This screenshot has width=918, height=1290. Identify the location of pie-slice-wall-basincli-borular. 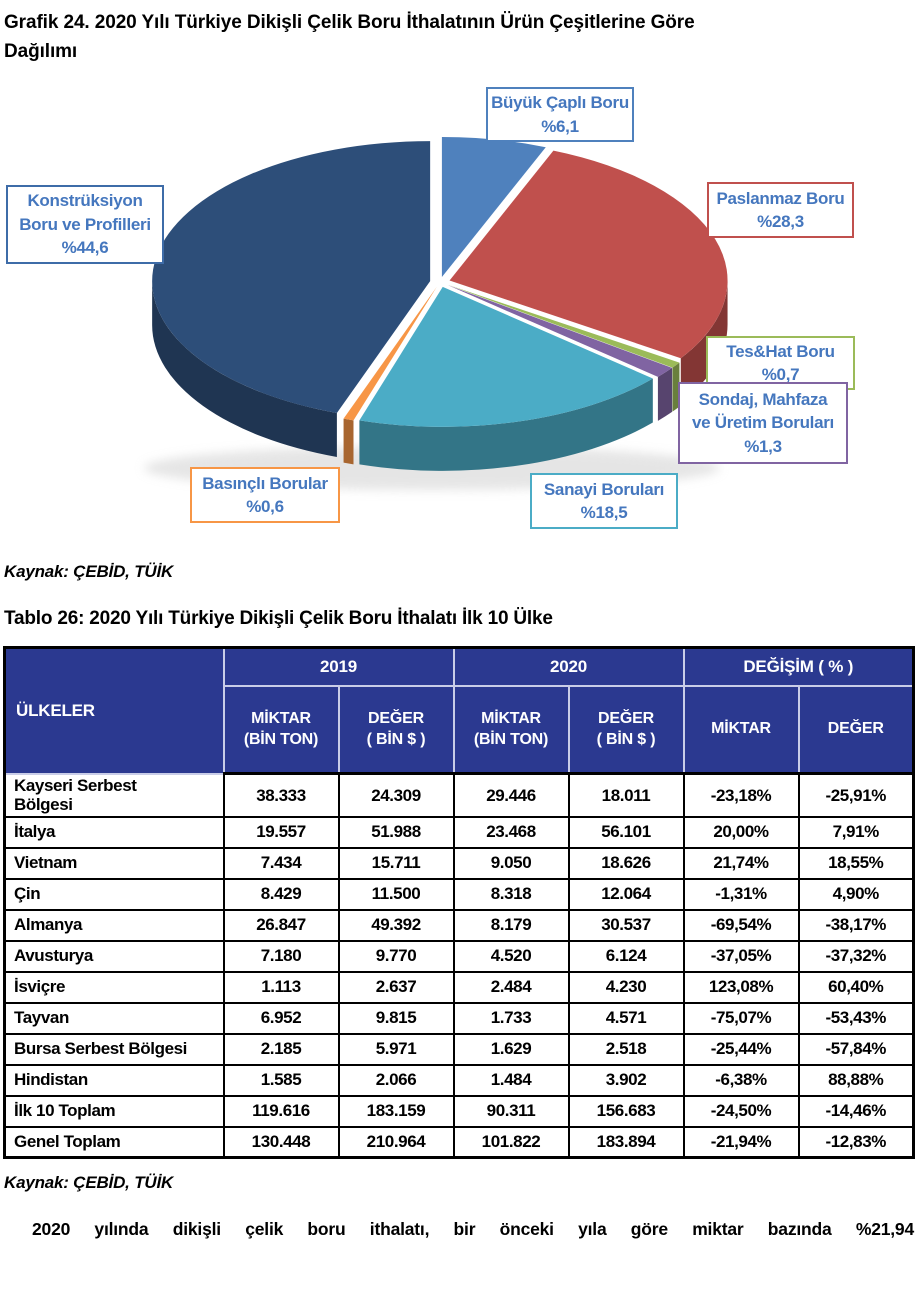
(348, 441).